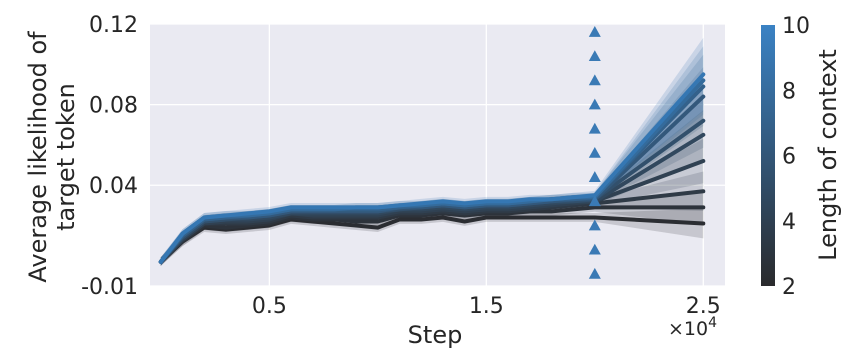 The image size is (847, 349). Describe the element at coordinates (38, 157) in the screenshot. I see `y-axis-label-line-1: Average likelihood of` at that location.